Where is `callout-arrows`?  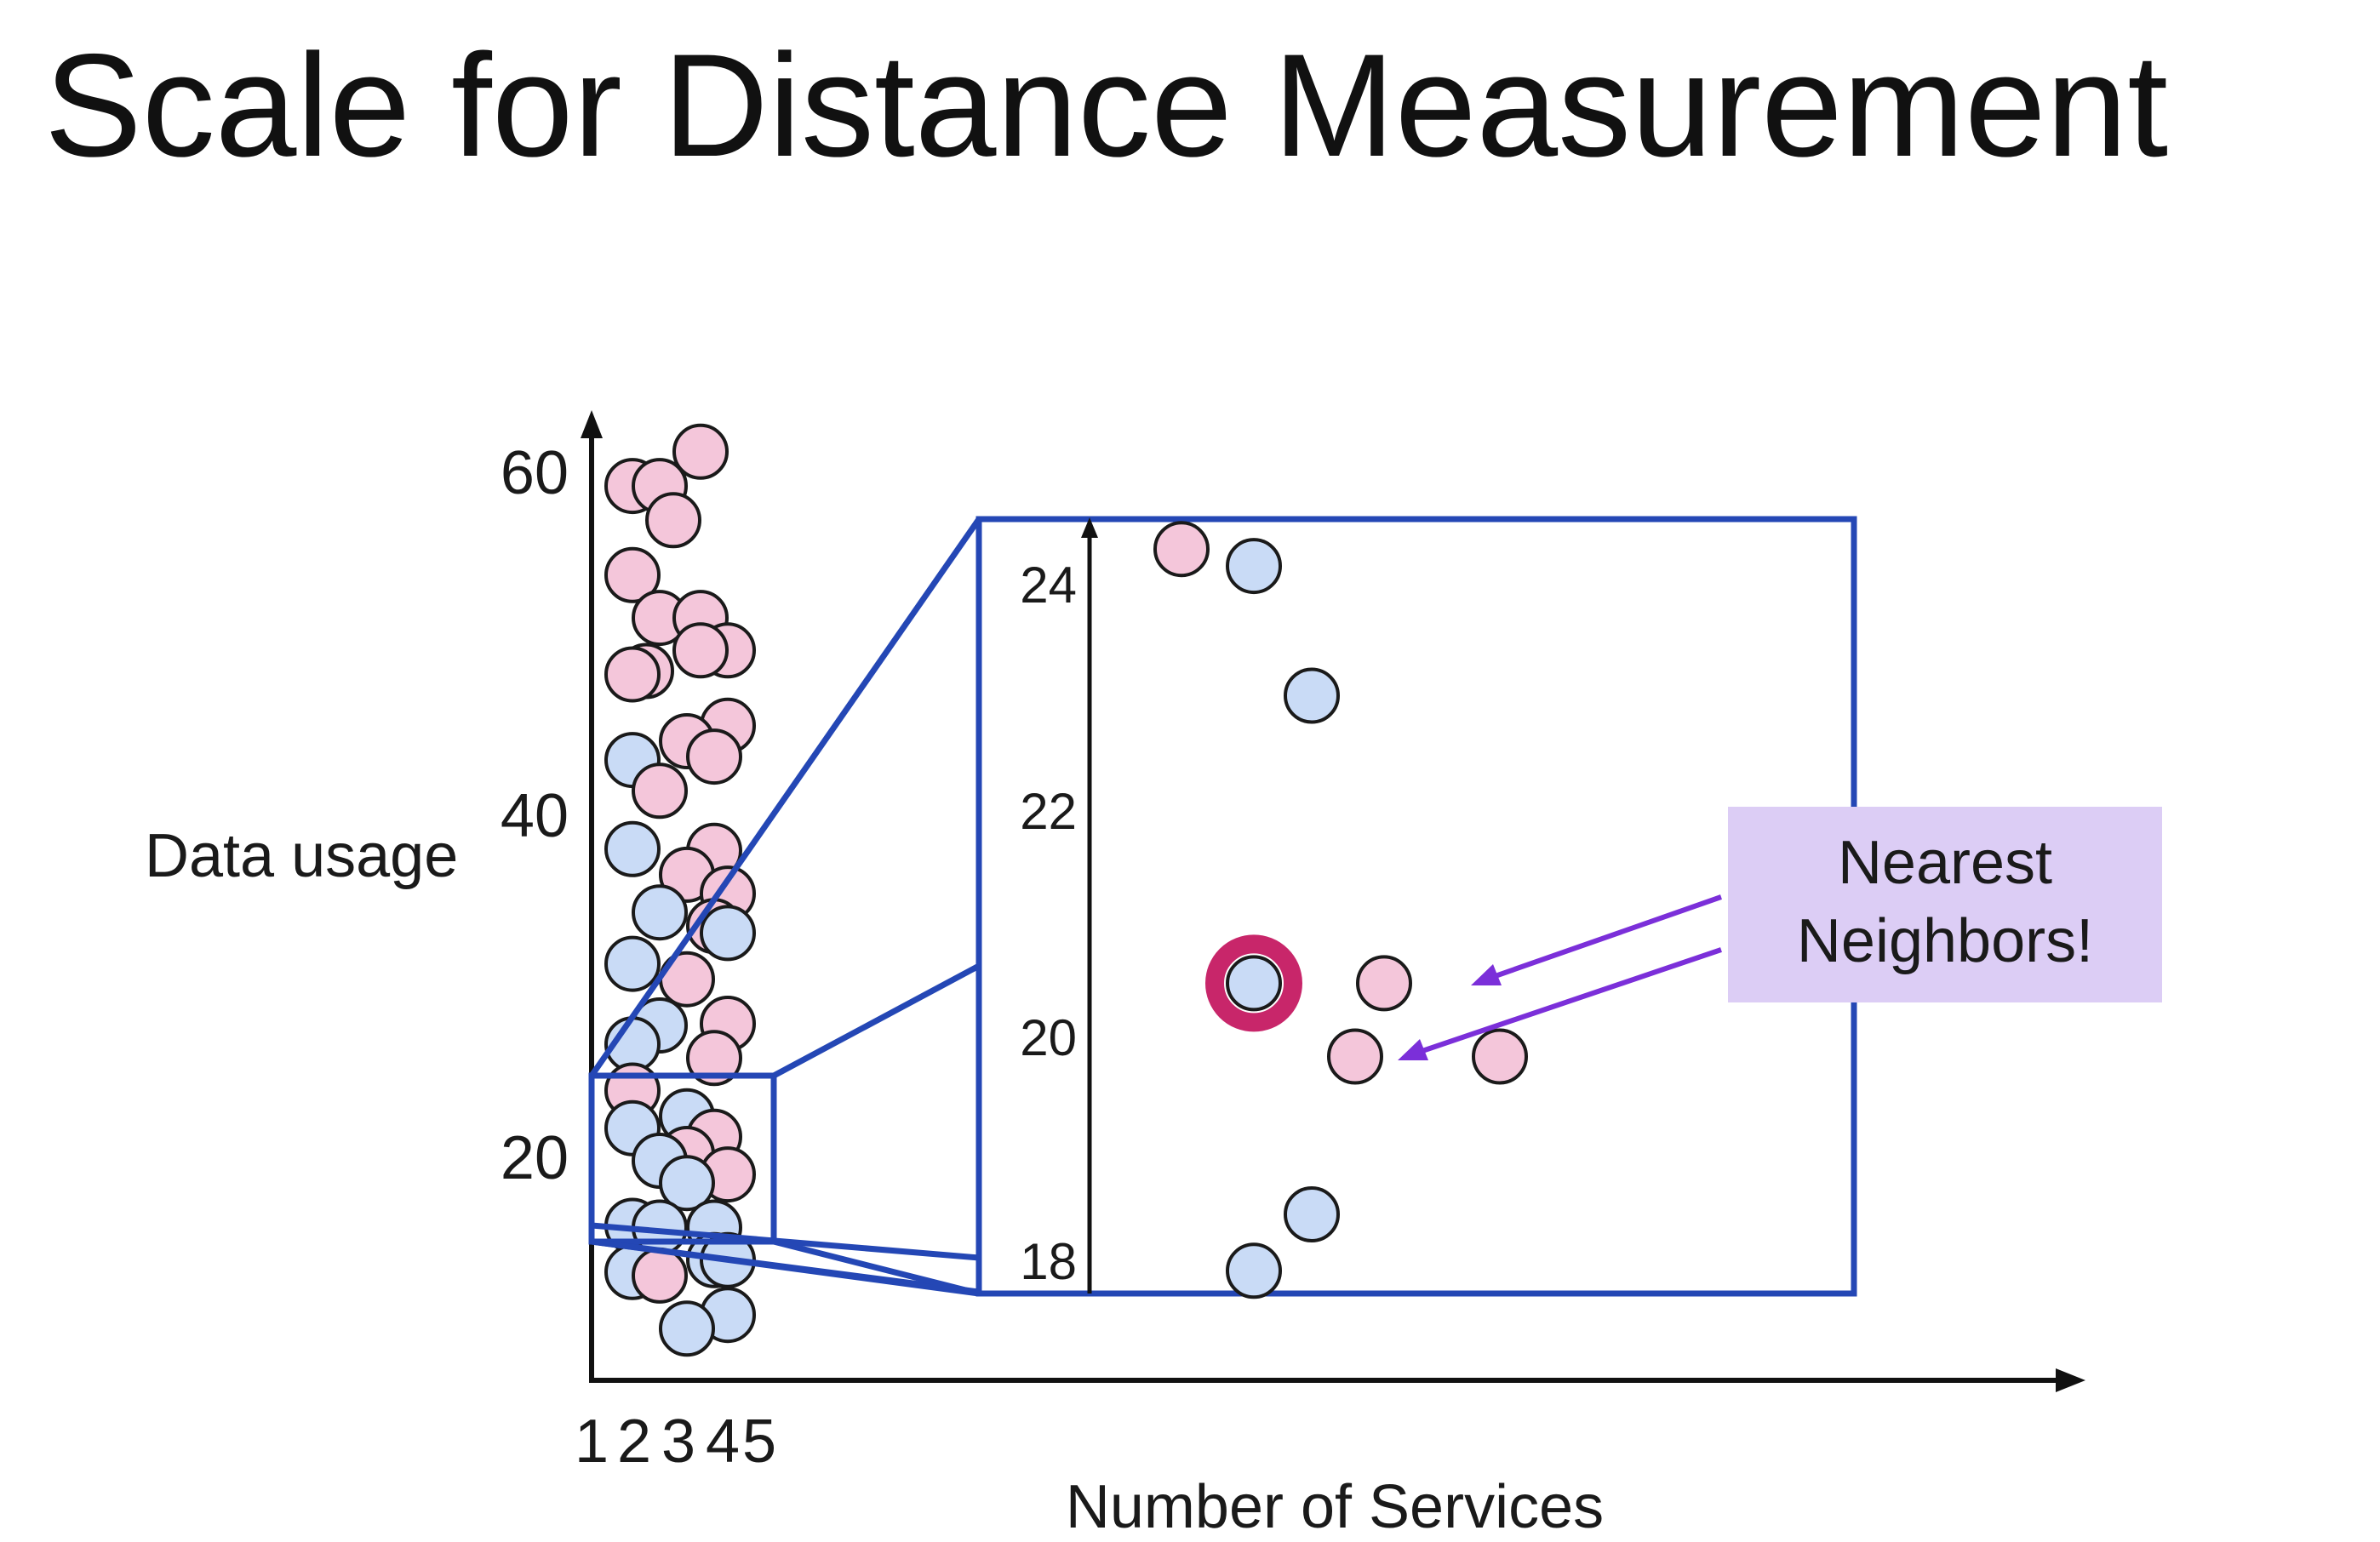
callout-arrows is located at coordinates (1560, 977).